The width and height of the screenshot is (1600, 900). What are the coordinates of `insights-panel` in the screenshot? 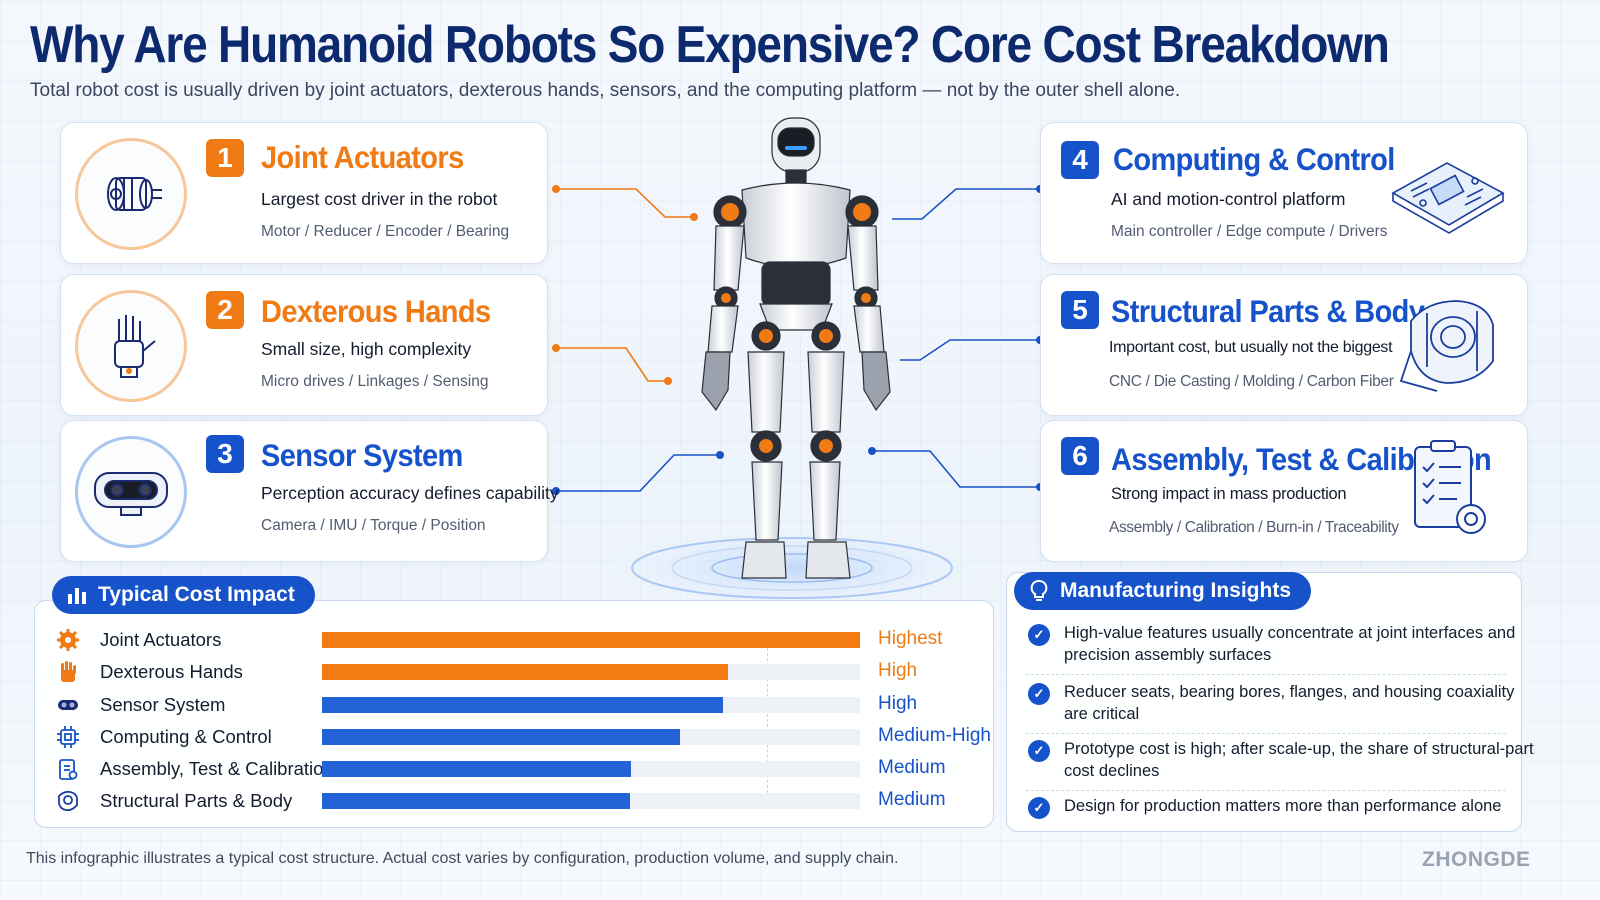 It's located at (1264, 702).